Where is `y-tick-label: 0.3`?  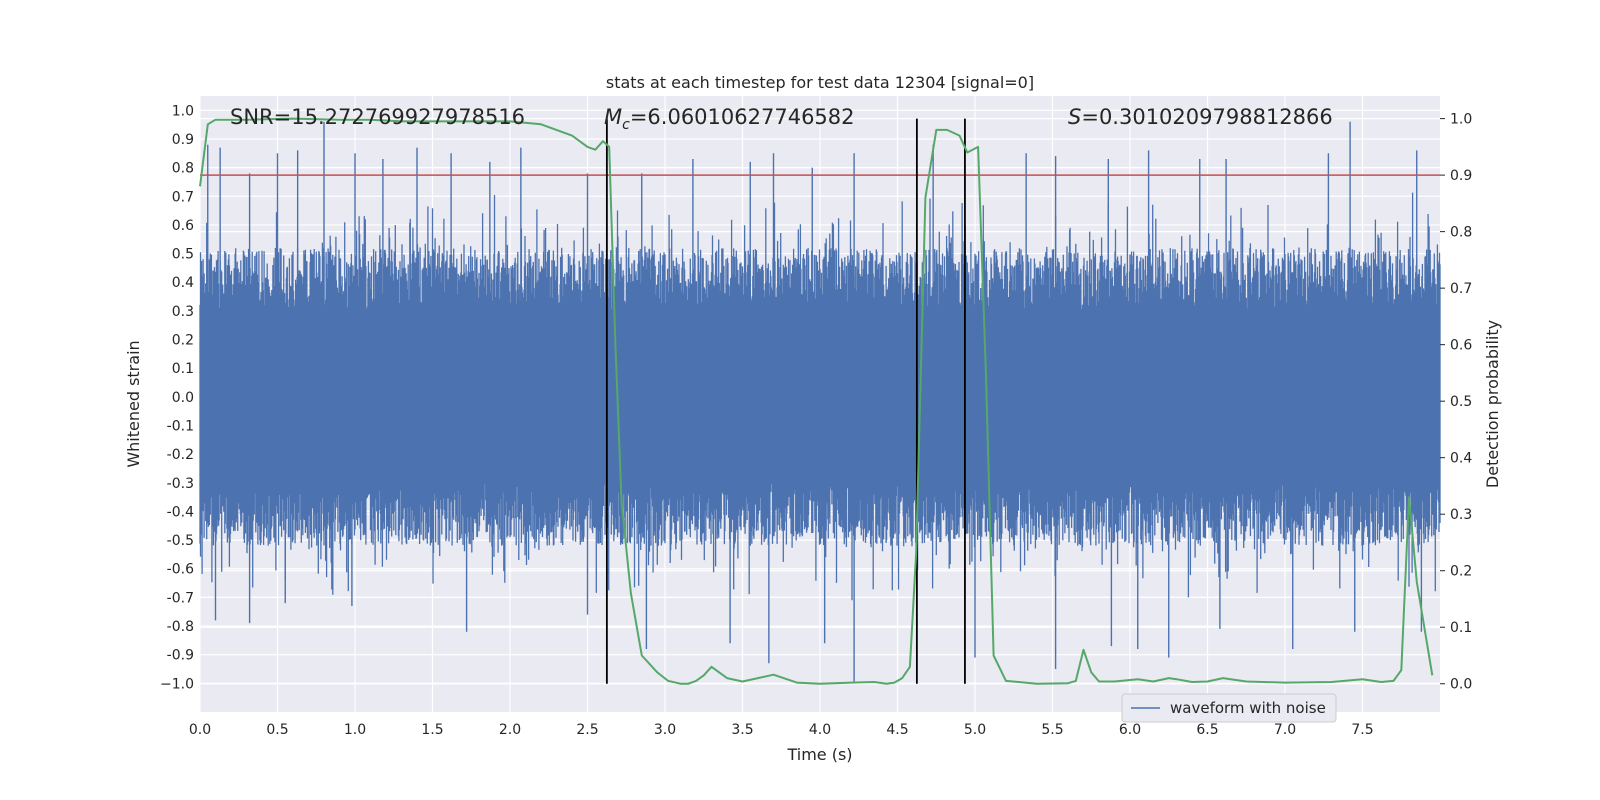
y-tick-label: 0.3 is located at coordinates (183, 312).